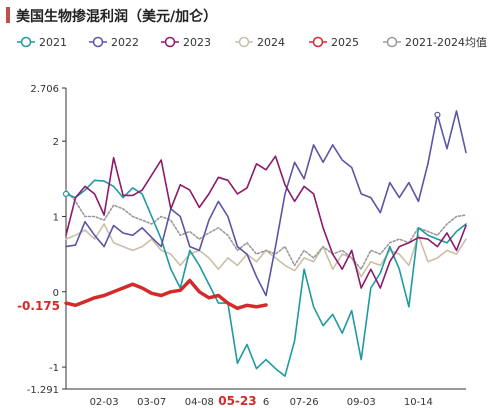 The image size is (500, 408). What do you see at coordinates (271, 42) in the screenshot?
I see `legend-label: 2024` at bounding box center [271, 42].